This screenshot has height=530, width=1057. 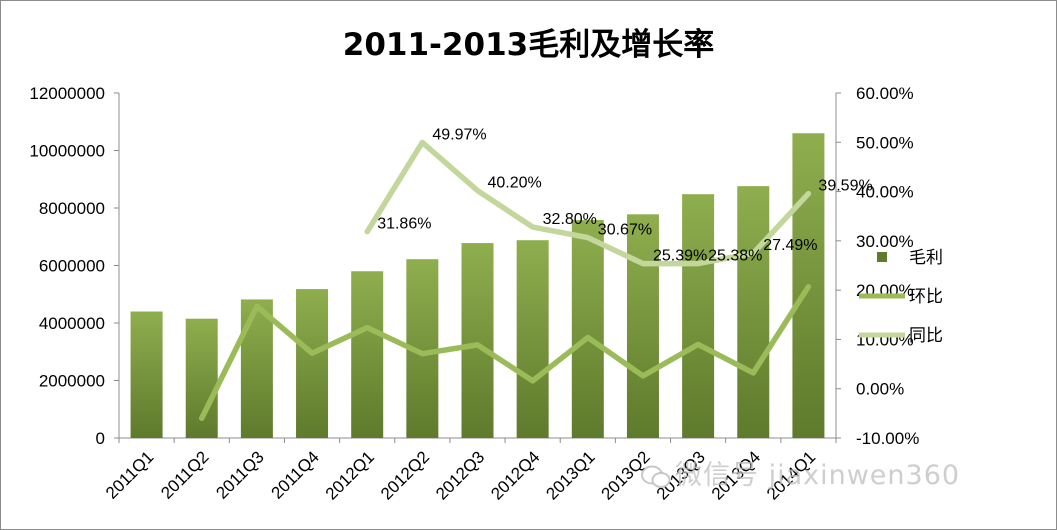 What do you see at coordinates (885, 142) in the screenshot?
I see `right-tick-label: 50.00%` at bounding box center [885, 142].